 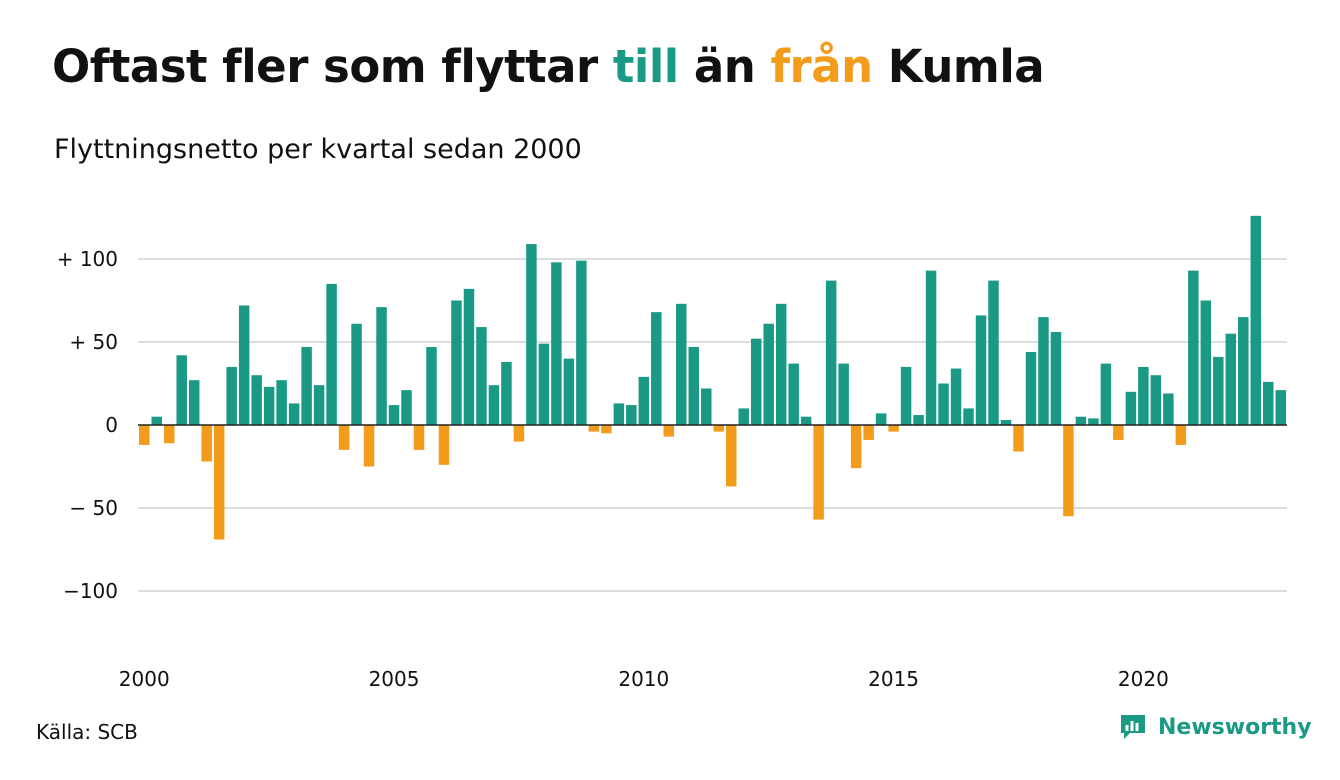 What do you see at coordinates (87, 732) in the screenshot?
I see `source-credit: Källa: SCB` at bounding box center [87, 732].